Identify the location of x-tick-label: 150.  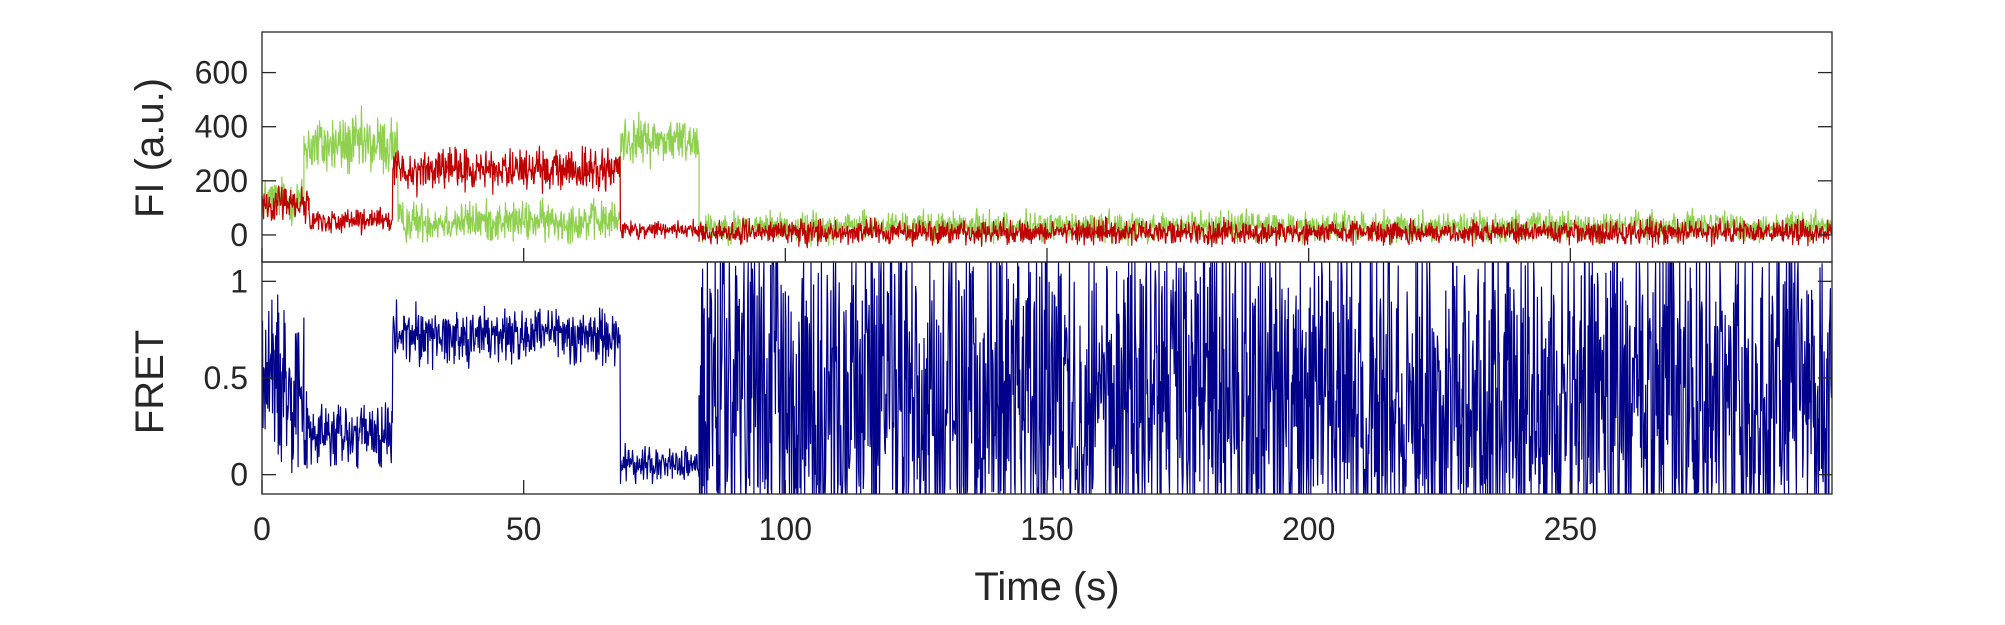
(1046, 529).